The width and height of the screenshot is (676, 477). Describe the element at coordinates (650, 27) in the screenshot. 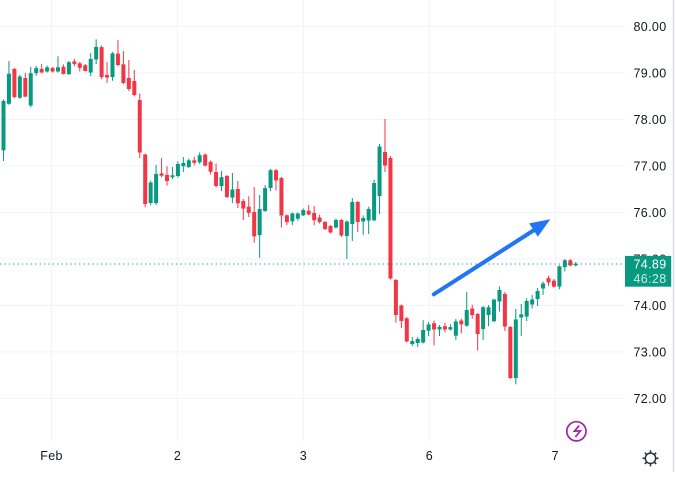

I see `svg-text: 80.00` at that location.